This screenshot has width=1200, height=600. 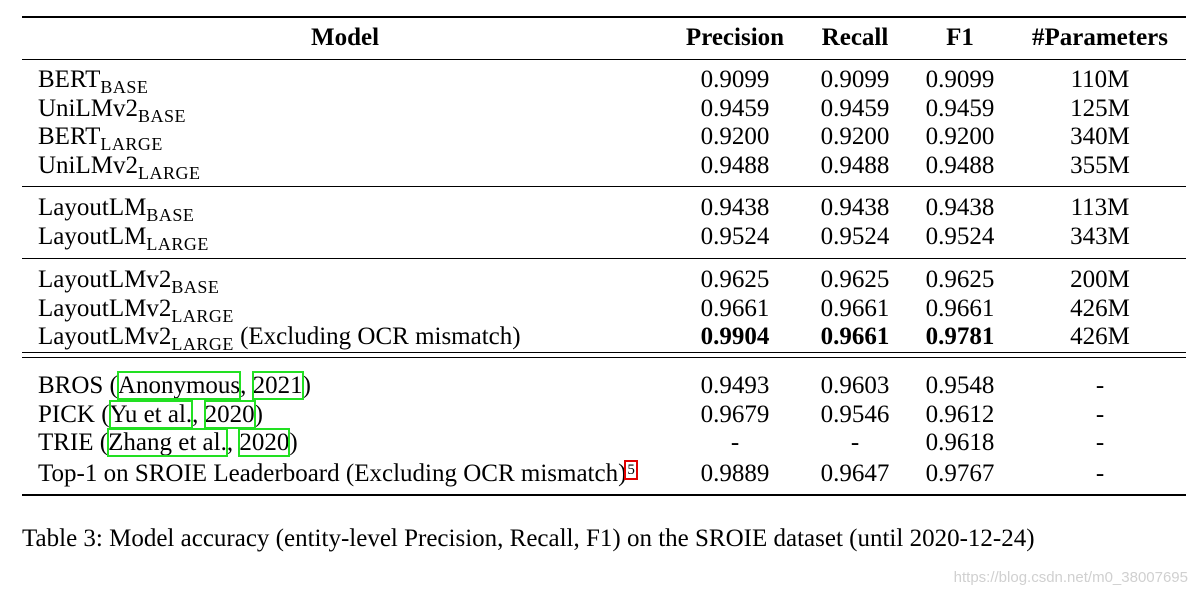 I want to click on params-cell: 200M, so click(x=1100, y=279).